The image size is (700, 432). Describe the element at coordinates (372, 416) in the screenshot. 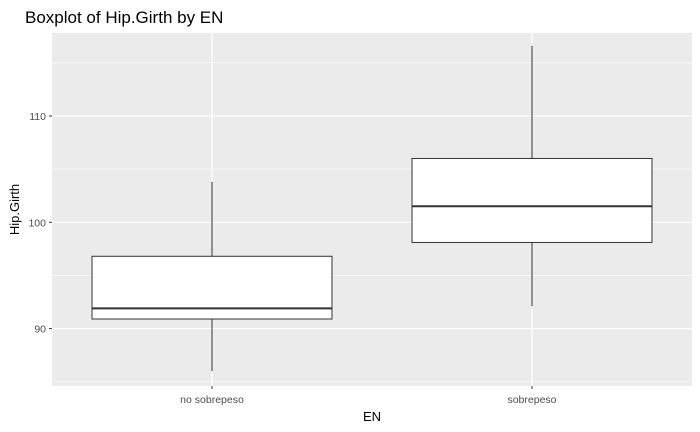

I see `x-axis-title: EN` at that location.